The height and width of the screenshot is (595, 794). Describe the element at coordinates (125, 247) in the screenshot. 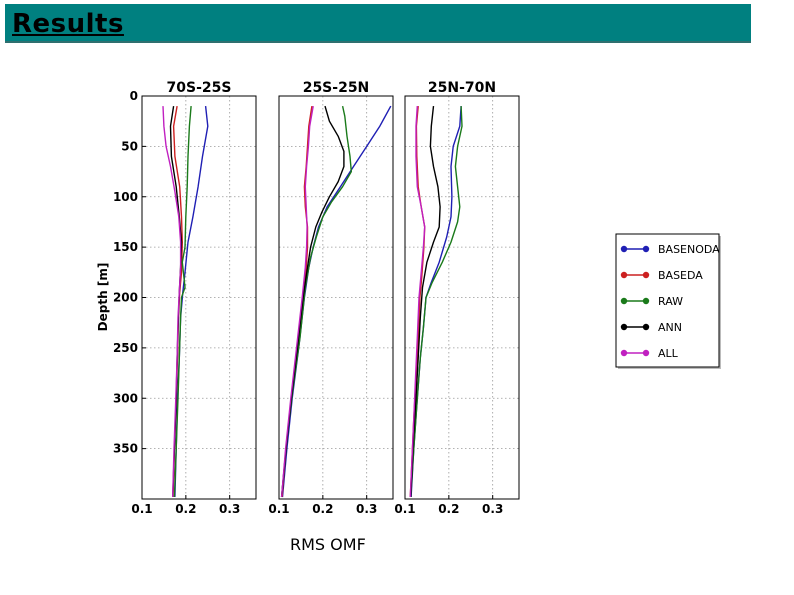

I see `y-tick-label: 150` at that location.